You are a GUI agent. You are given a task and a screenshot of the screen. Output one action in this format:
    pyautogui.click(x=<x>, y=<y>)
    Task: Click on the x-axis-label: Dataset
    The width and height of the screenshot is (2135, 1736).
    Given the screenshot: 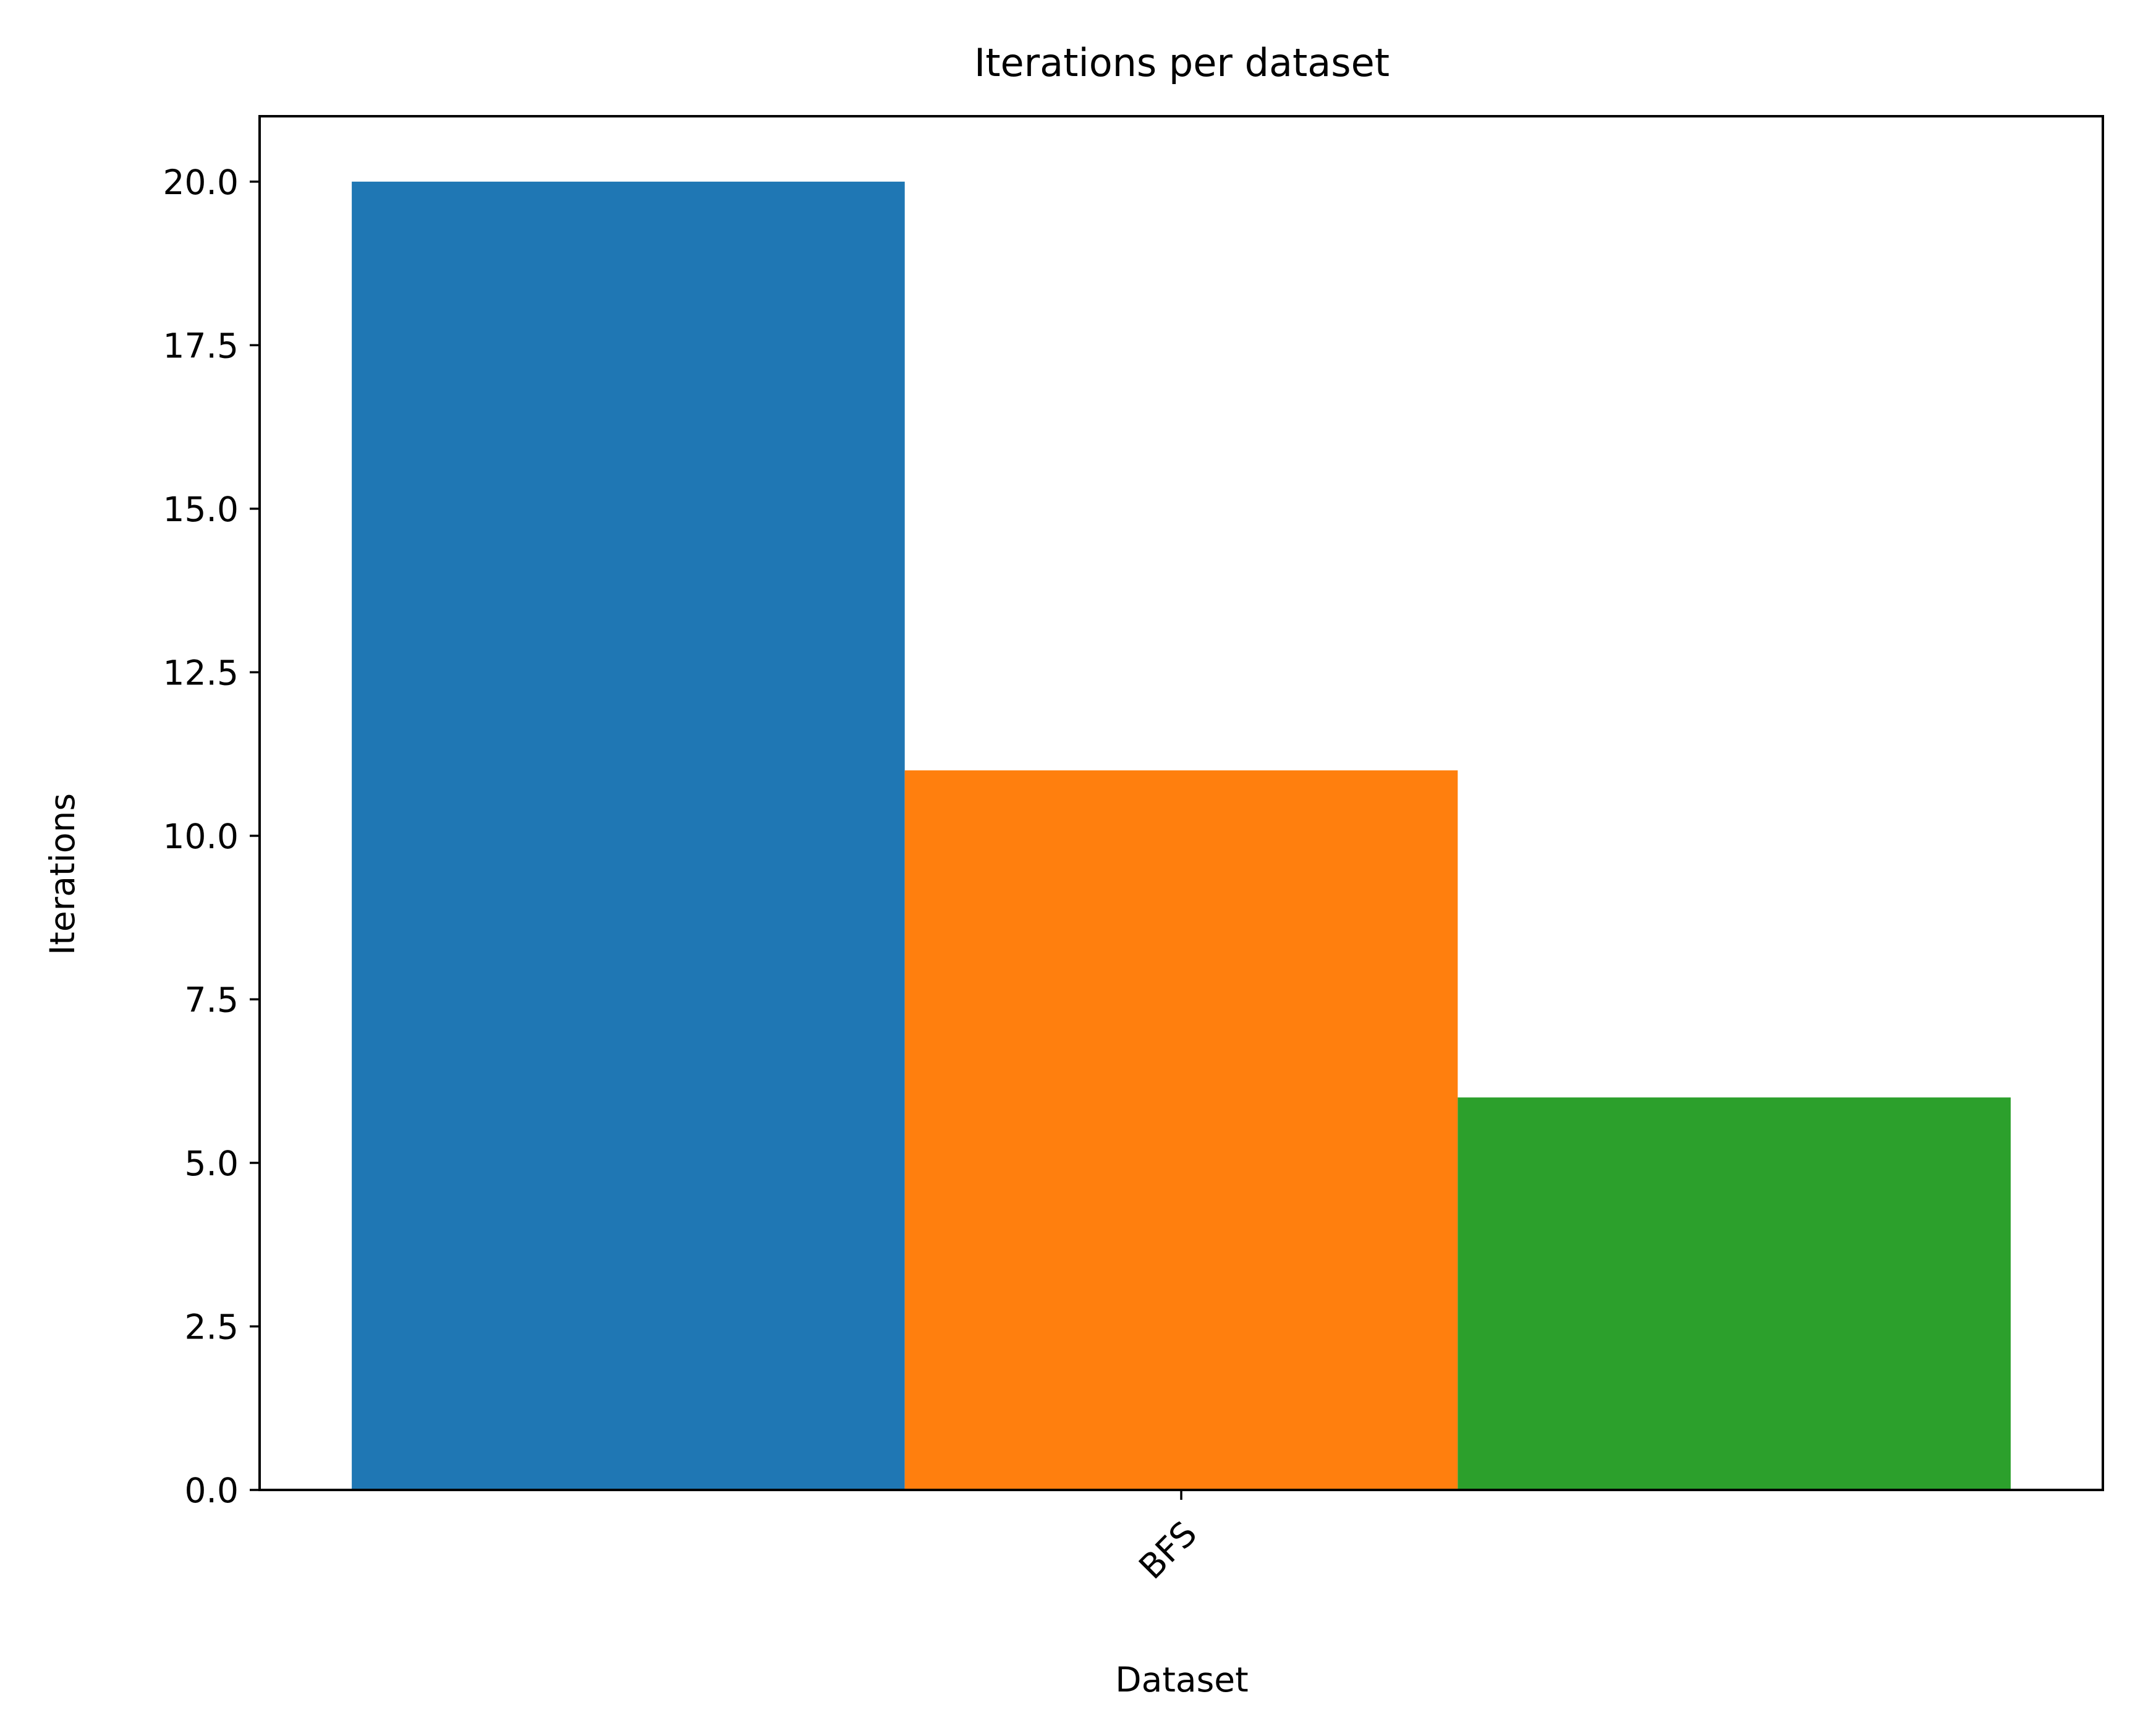 What is the action you would take?
    pyautogui.click(x=1181, y=1680)
    